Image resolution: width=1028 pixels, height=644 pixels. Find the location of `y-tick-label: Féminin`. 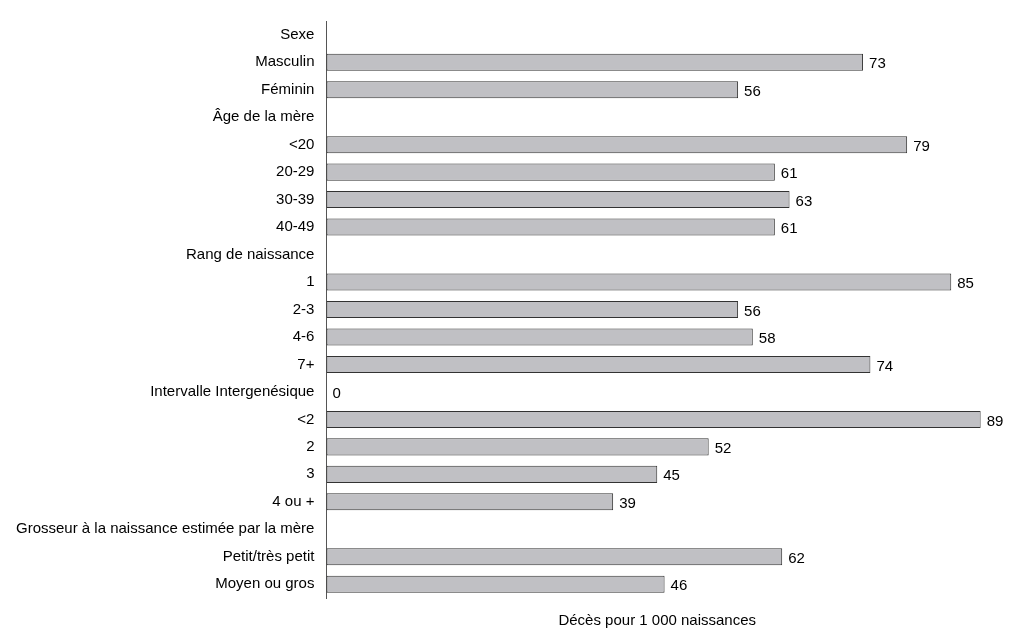

y-tick-label: Féminin is located at coordinates (288, 88).